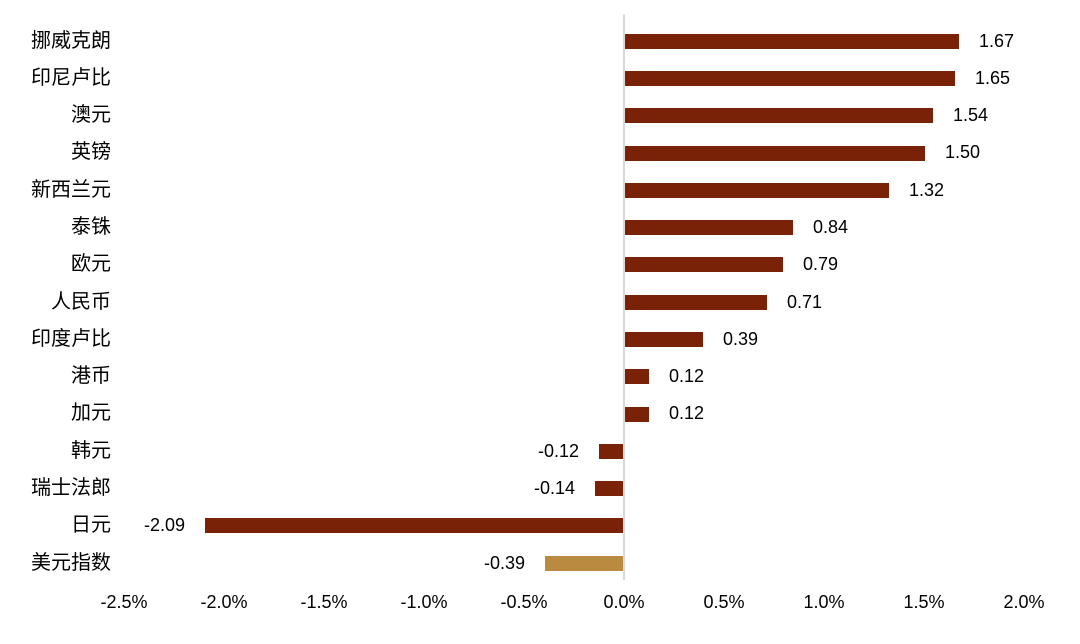 The height and width of the screenshot is (644, 1080). Describe the element at coordinates (540, 264) in the screenshot. I see `chart-row: 欧元 0.79` at that location.